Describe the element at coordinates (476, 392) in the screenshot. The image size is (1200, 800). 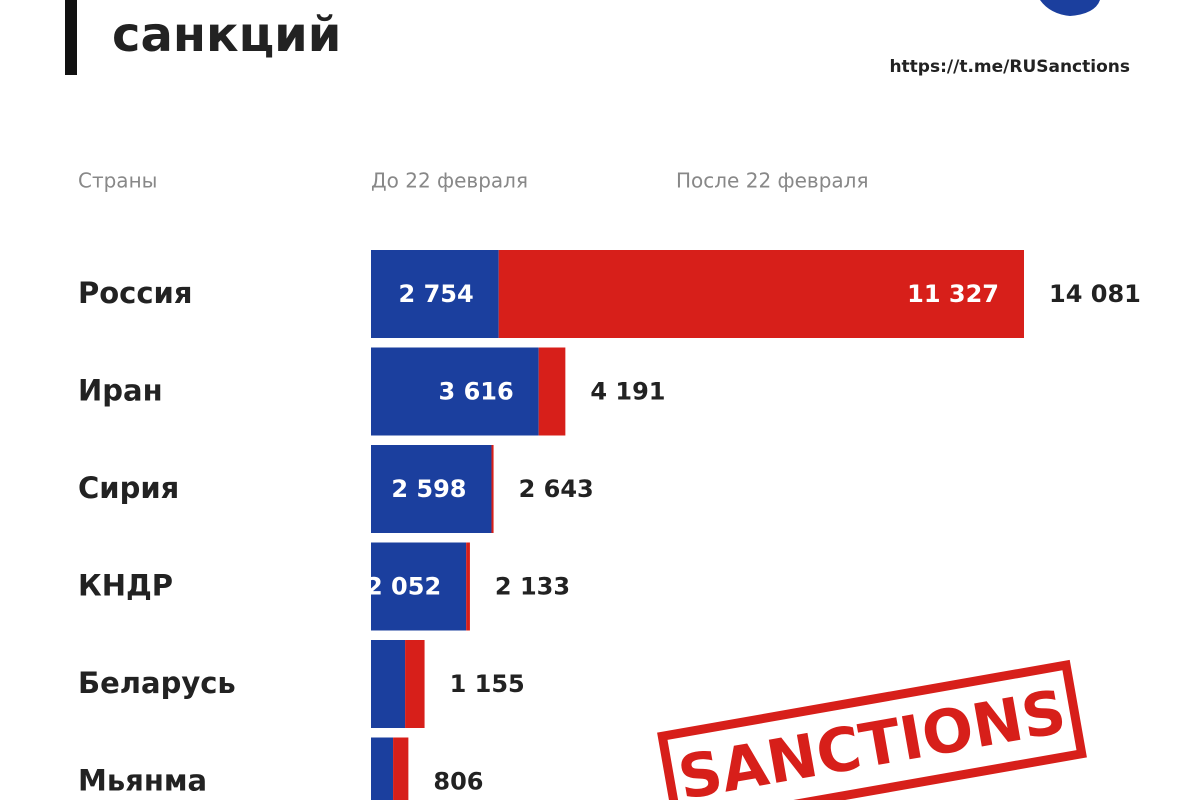
I see `value-label: 3 616` at that location.